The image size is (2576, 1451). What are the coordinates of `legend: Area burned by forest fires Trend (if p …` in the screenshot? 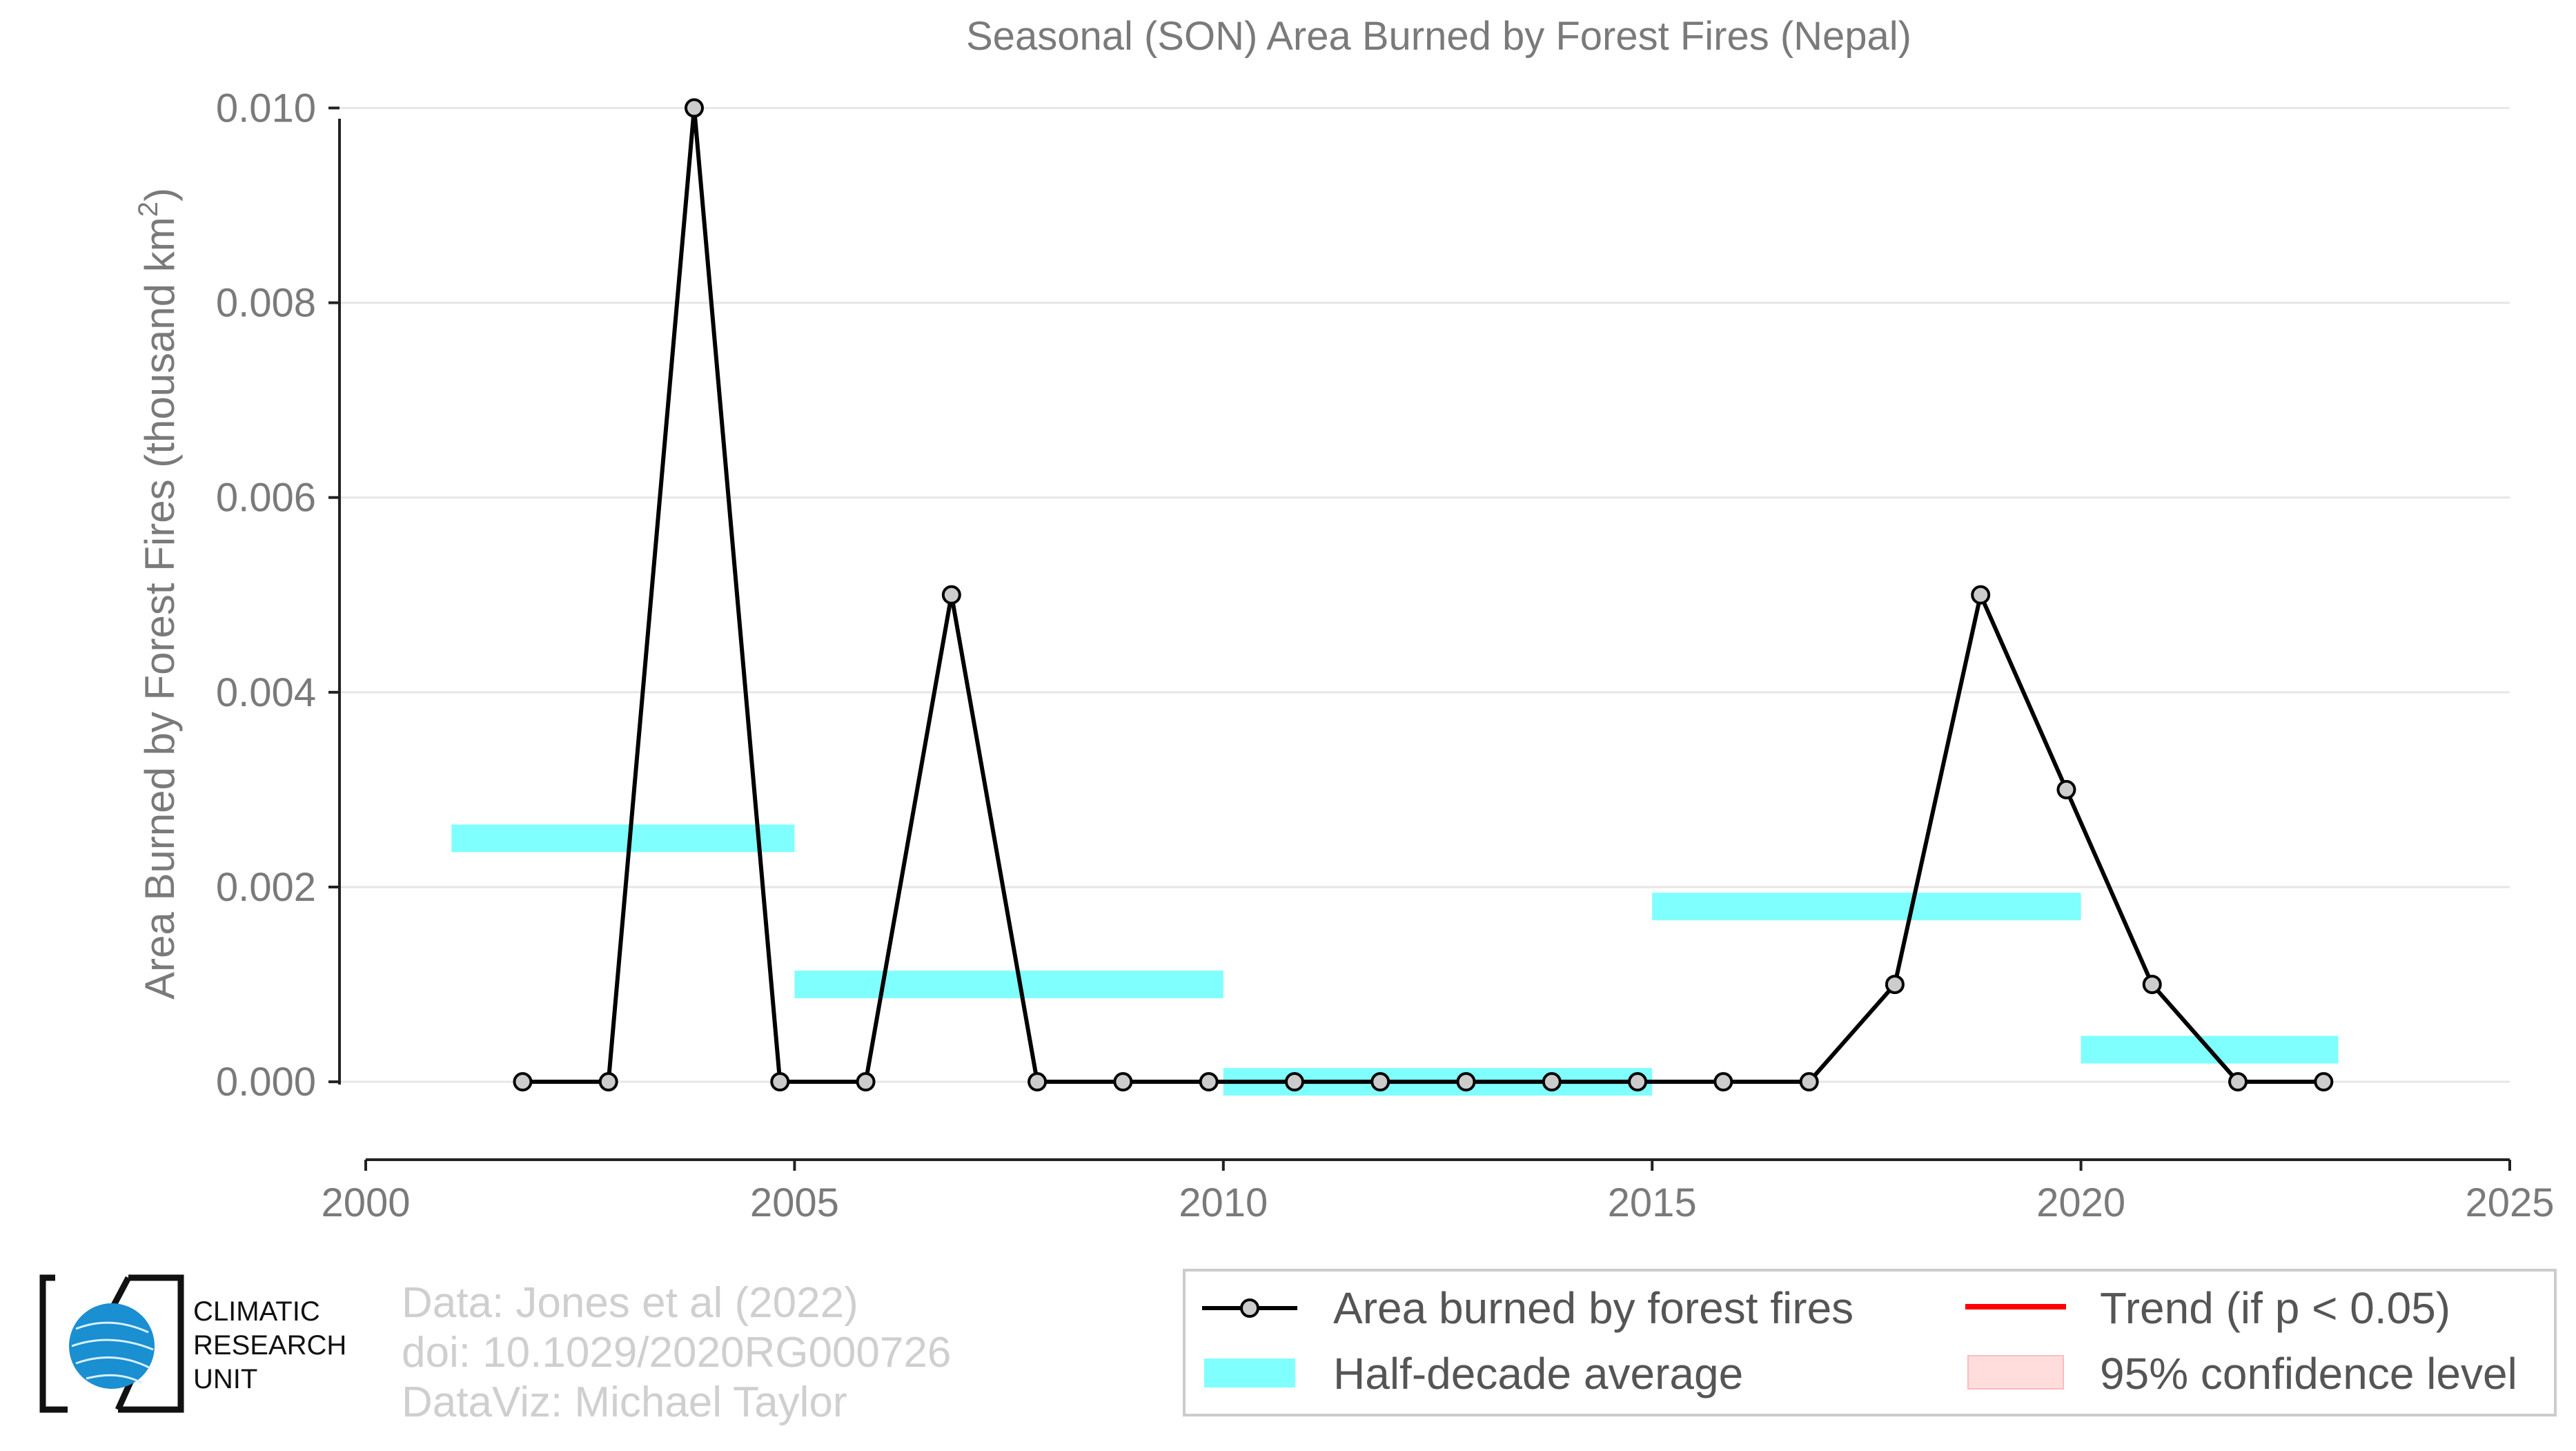 It's located at (1870, 1342).